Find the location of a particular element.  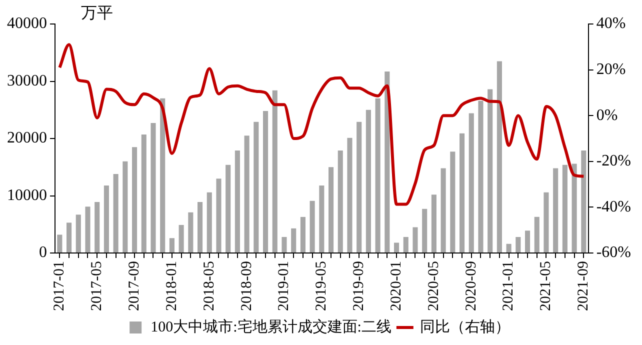

x-tick-label: 2018-09 is located at coordinates (246, 286).